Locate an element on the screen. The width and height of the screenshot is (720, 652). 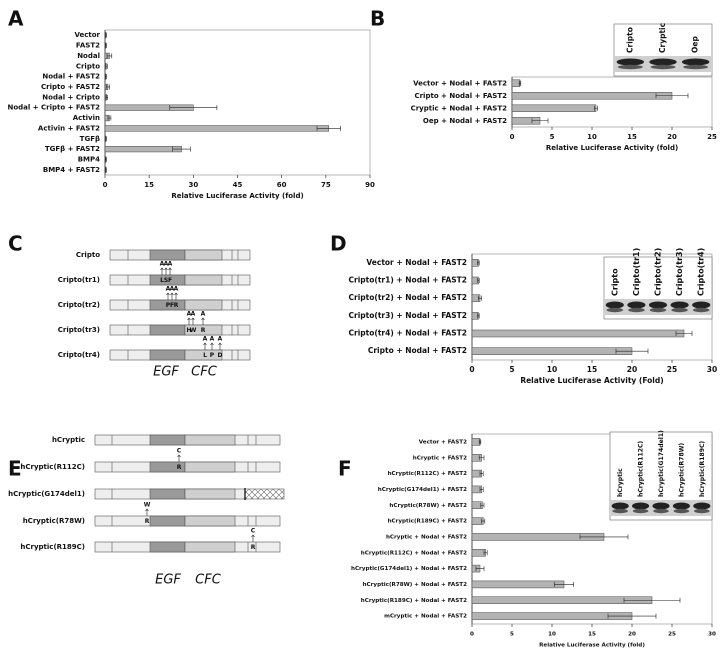
plot-frame is located at coordinates (237, 102).